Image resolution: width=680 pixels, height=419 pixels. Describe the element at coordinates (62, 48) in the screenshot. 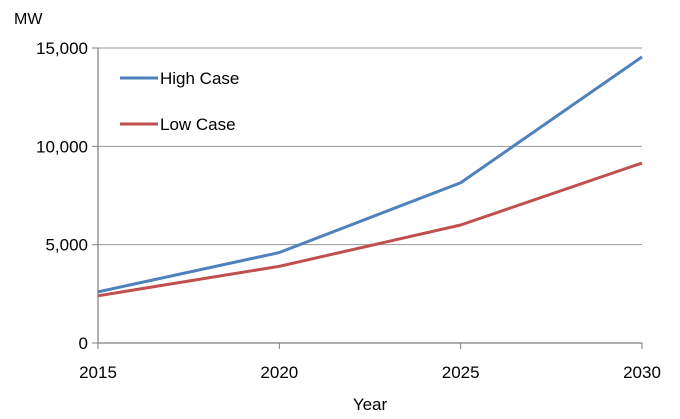

I see `y-tick-label: 15,000` at that location.